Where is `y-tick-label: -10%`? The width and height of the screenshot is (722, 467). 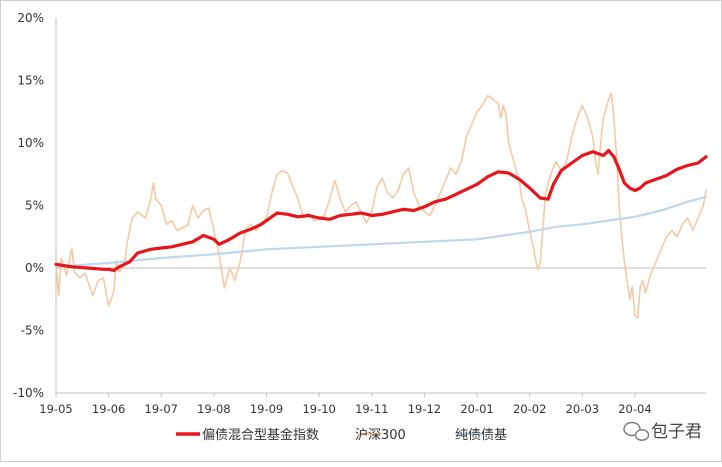 y-tick-label: -10% is located at coordinates (28, 393).